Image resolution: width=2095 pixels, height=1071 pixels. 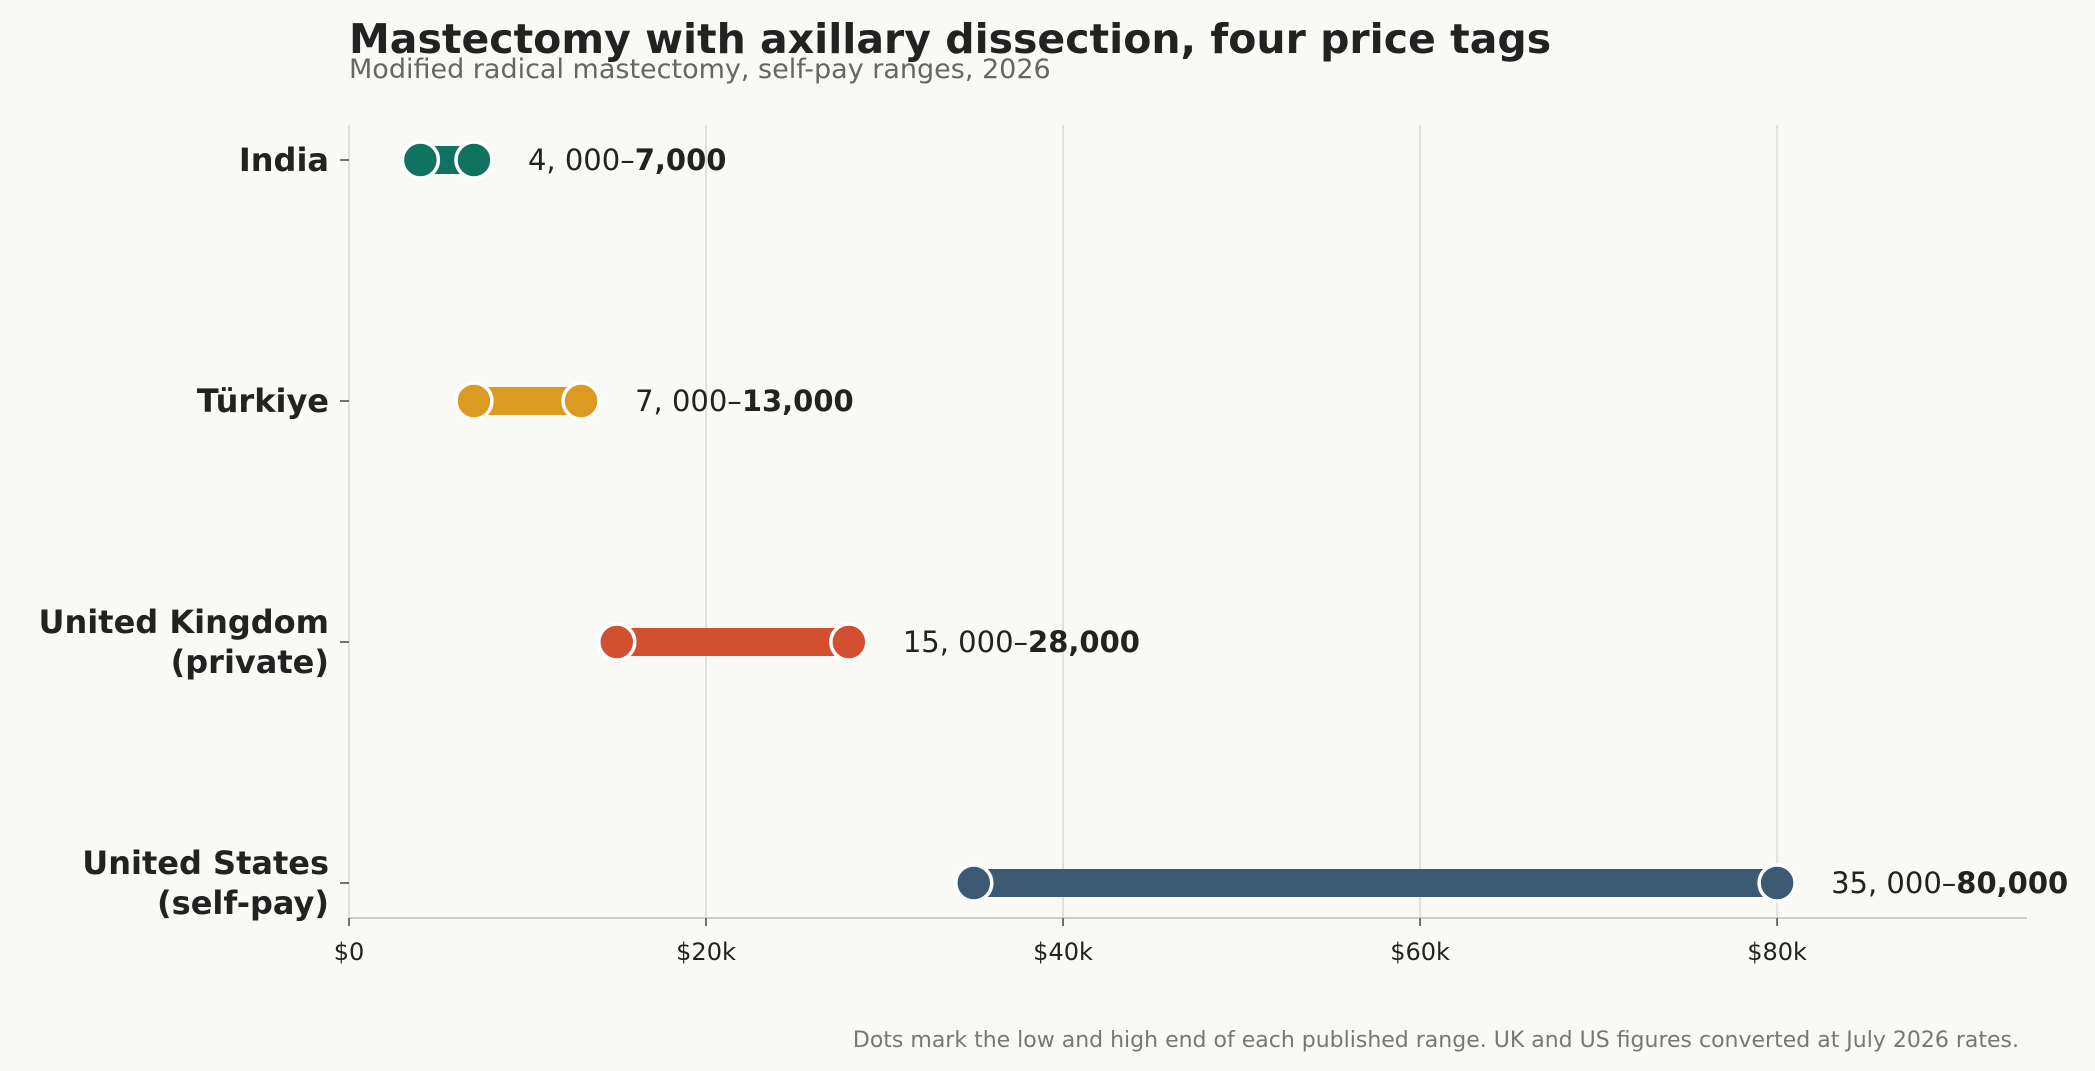 What do you see at coordinates (184, 622) in the screenshot?
I see `category-label: United Kingdom` at bounding box center [184, 622].